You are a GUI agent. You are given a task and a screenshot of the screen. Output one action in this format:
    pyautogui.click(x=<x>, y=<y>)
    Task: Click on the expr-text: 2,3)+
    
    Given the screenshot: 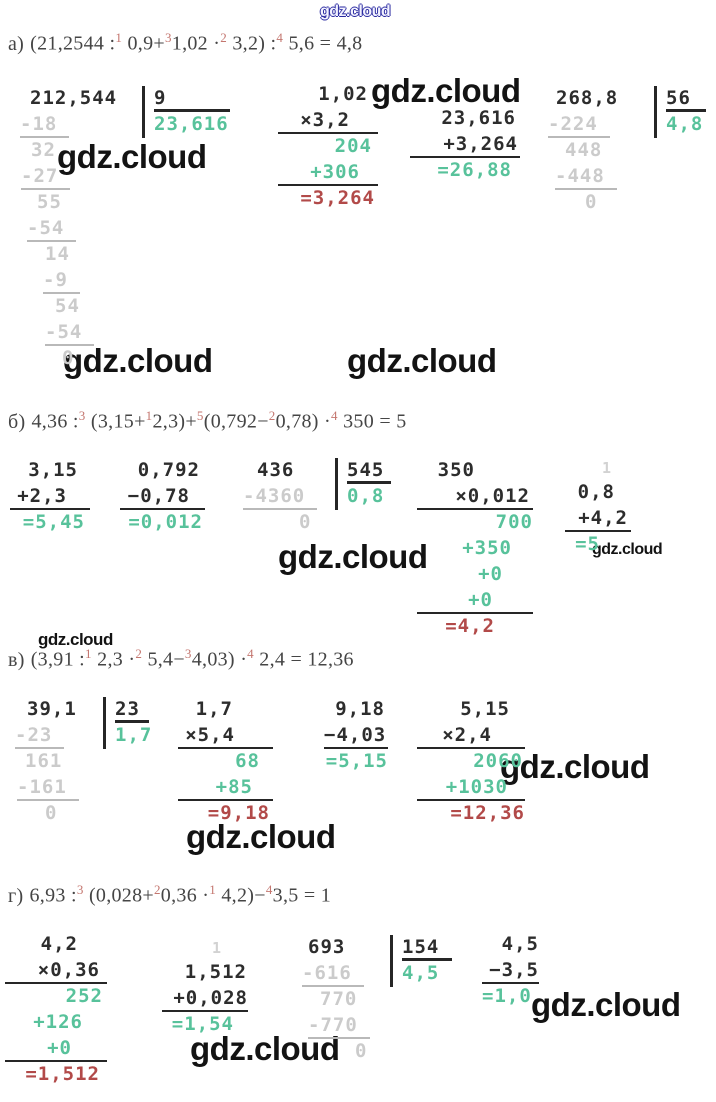 What is the action you would take?
    pyautogui.click(x=174, y=421)
    